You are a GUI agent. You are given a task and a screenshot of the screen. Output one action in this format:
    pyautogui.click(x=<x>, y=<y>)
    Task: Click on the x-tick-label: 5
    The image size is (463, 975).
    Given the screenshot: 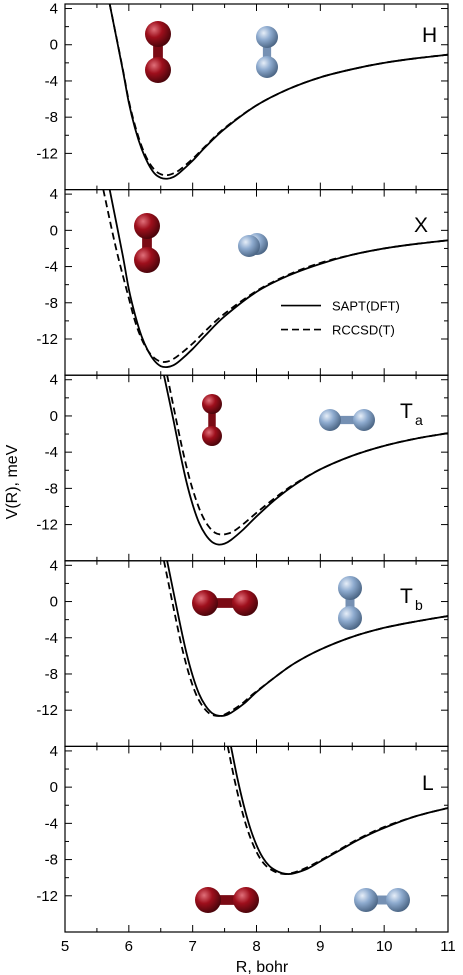 What is the action you would take?
    pyautogui.click(x=65, y=946)
    